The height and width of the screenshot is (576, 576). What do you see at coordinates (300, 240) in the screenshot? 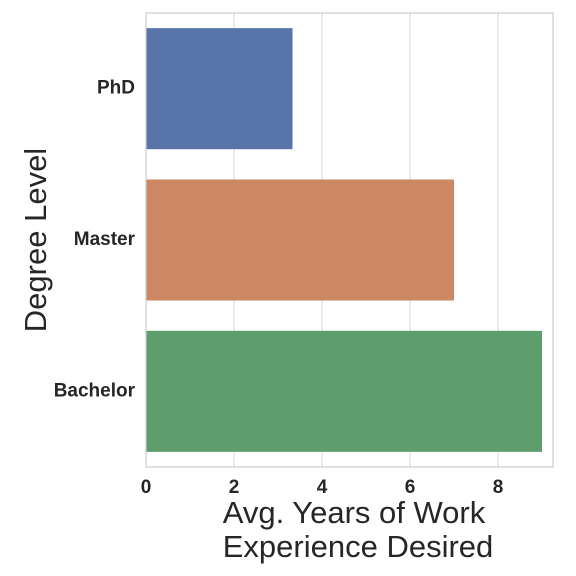
I see `bar-master` at bounding box center [300, 240].